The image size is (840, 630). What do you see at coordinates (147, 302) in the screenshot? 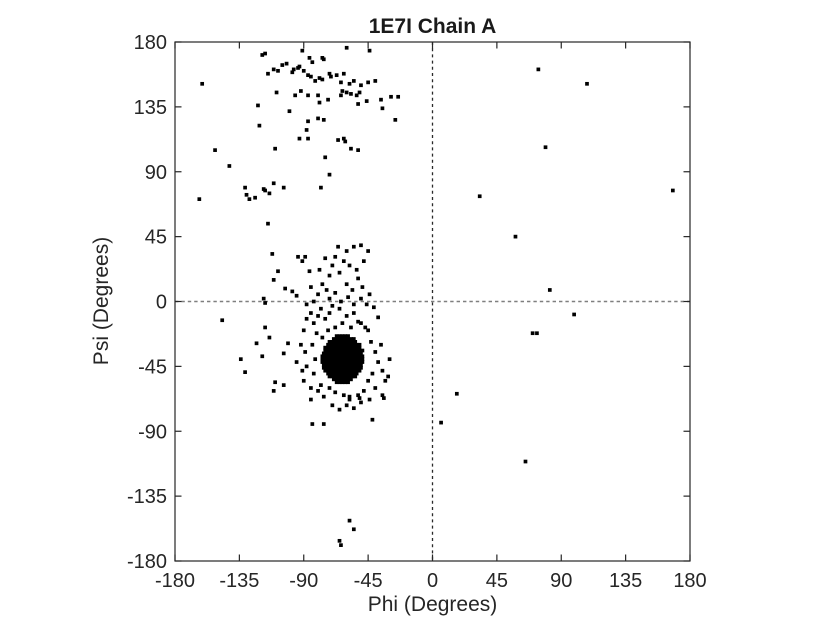
I see `y-tick-labels: -180 -135 -90 -45 0 45 90 135 180` at bounding box center [147, 302].